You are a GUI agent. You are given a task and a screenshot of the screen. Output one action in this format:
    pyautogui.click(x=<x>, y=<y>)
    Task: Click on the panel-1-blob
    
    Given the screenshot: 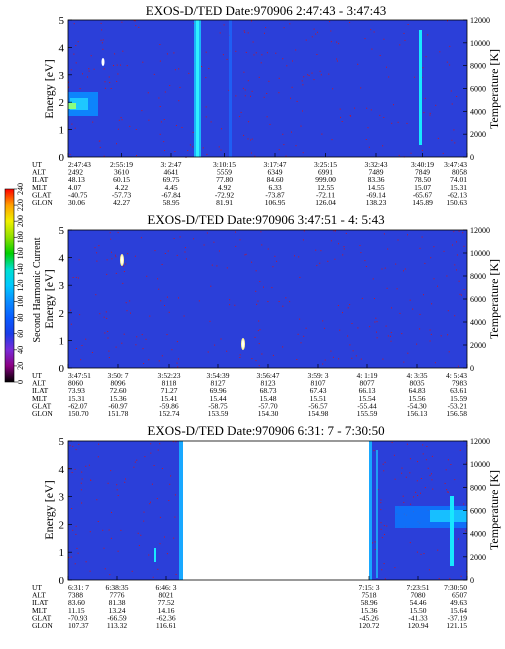 What is the action you would take?
    pyautogui.click(x=103, y=62)
    